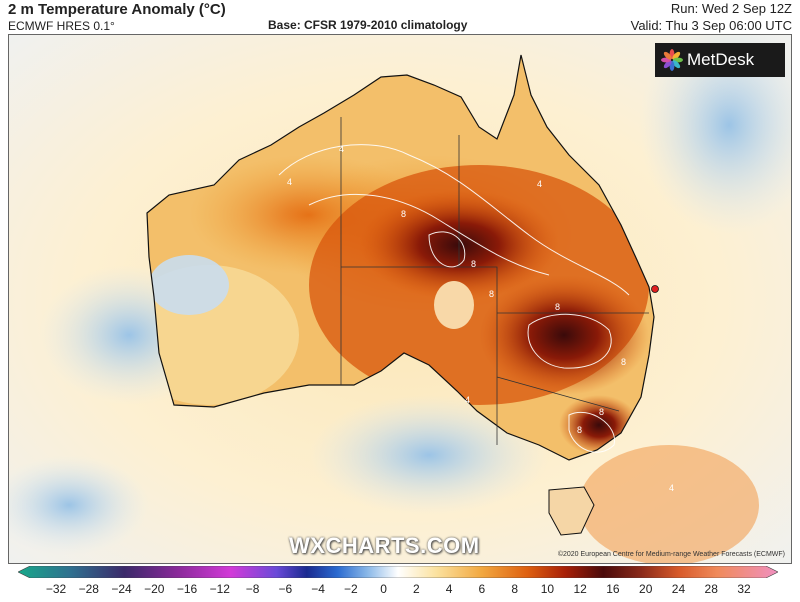  Describe the element at coordinates (351, 589) in the screenshot. I see `colorbar-tick-label: −2` at that location.